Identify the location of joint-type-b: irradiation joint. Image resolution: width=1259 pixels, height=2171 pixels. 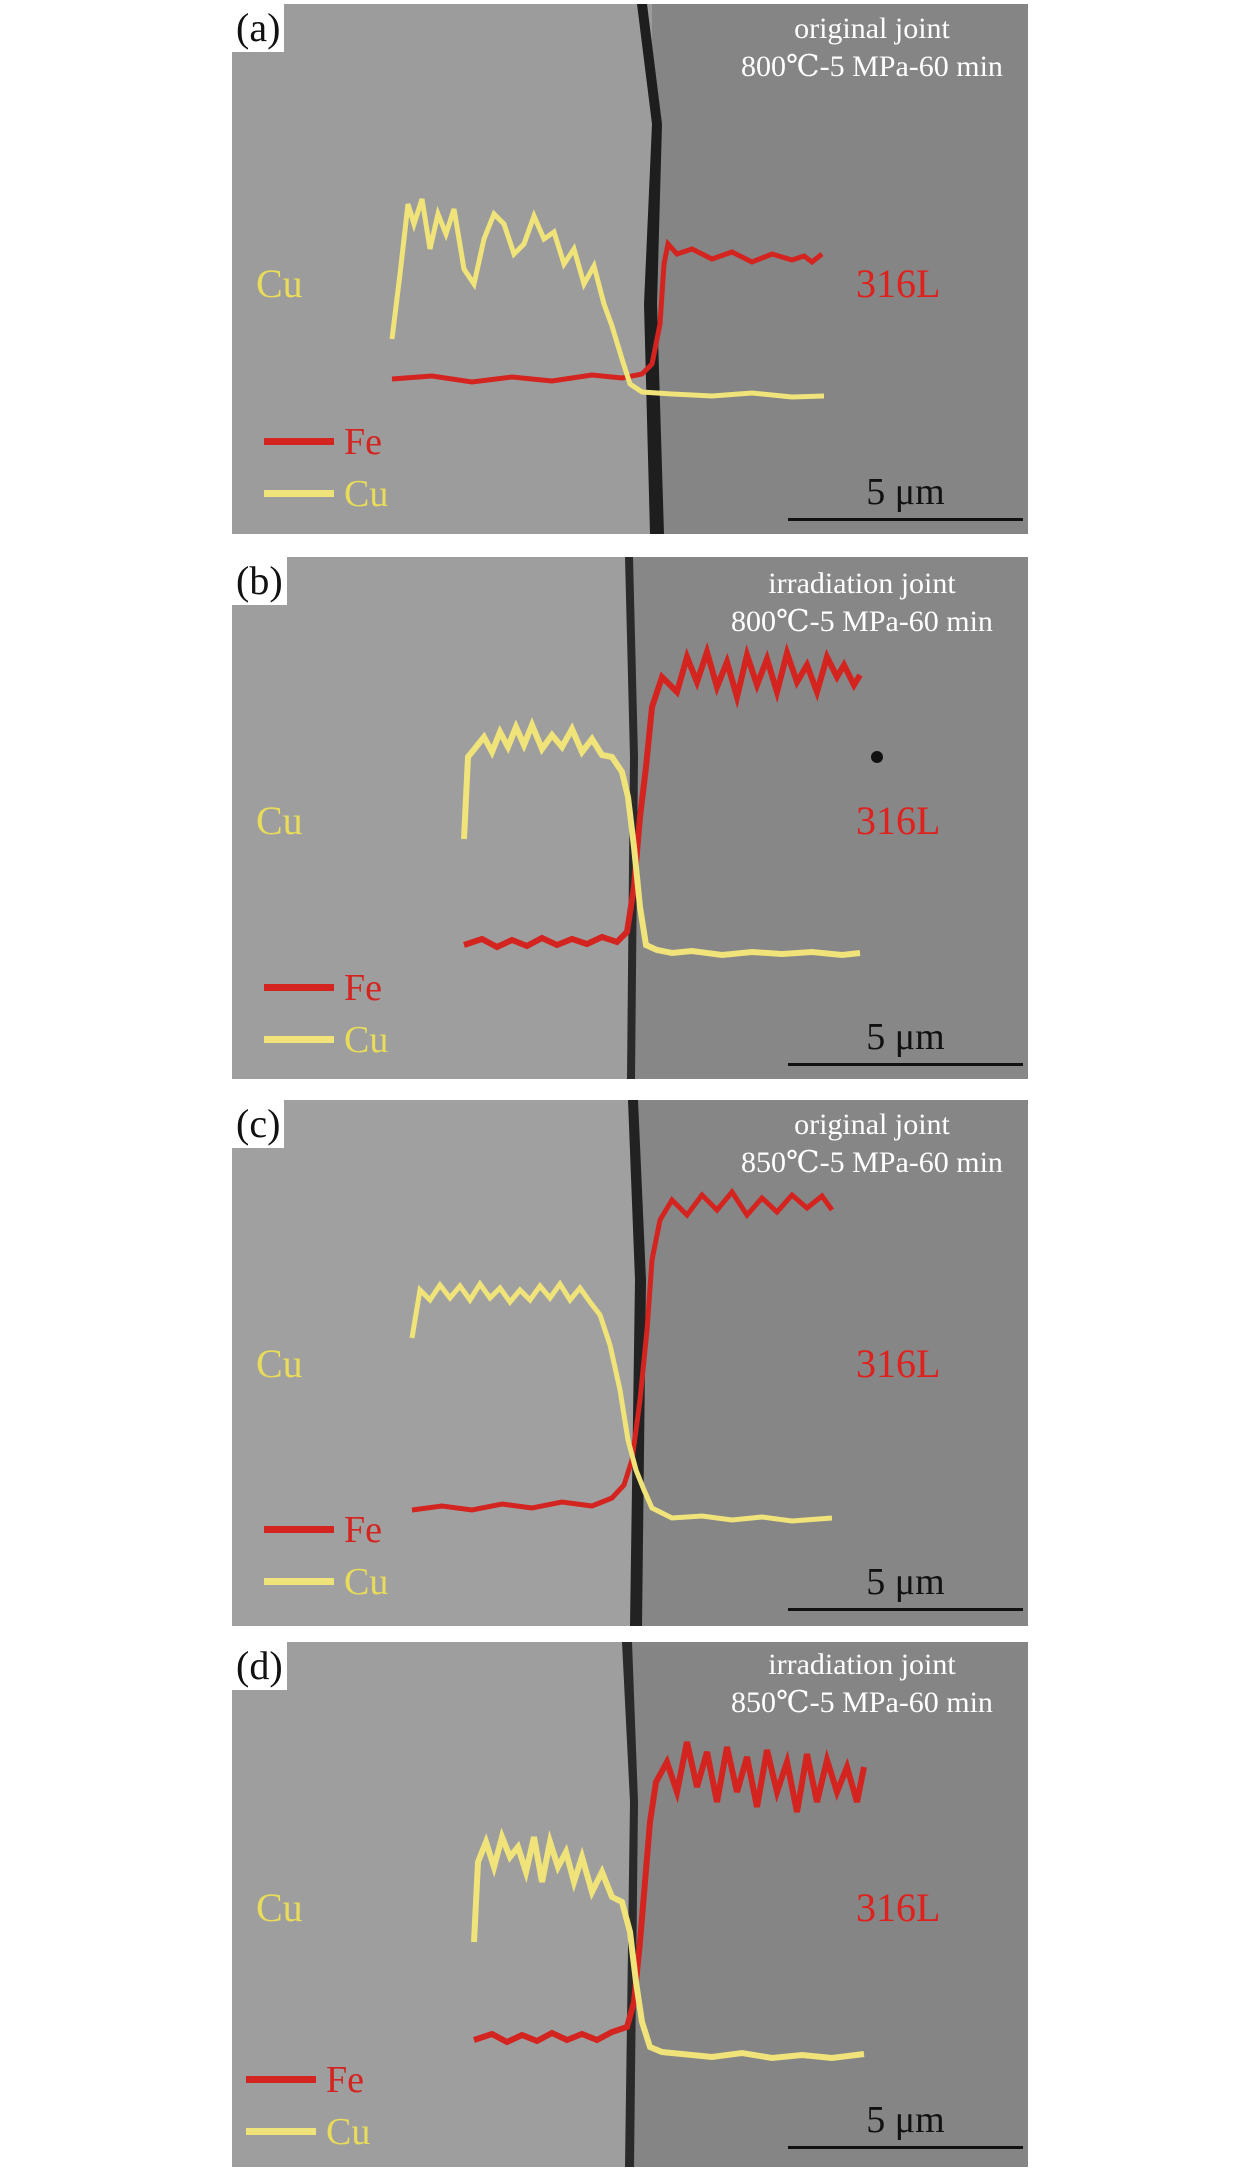
(862, 583).